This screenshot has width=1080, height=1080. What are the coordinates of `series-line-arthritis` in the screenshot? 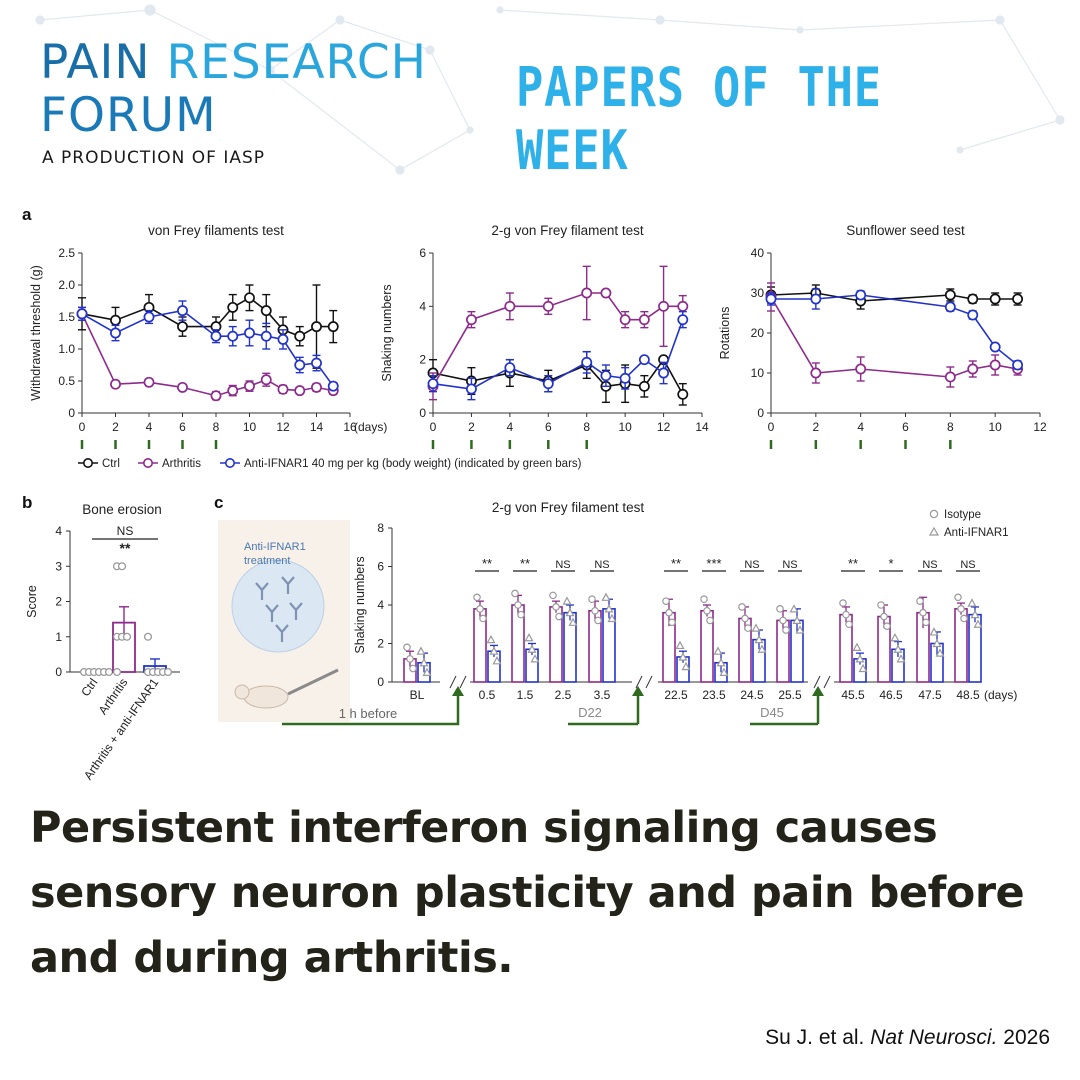 It's located at (557, 339).